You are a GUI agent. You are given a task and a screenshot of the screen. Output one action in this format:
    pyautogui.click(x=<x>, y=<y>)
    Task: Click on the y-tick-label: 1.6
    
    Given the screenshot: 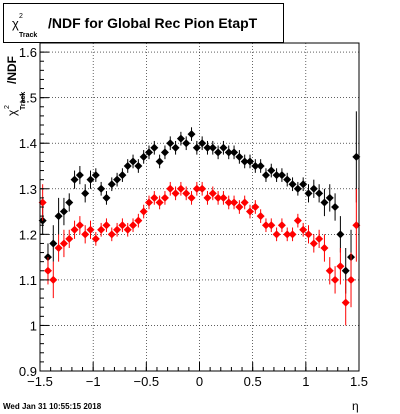 What is the action you would take?
    pyautogui.click(x=28, y=52)
    